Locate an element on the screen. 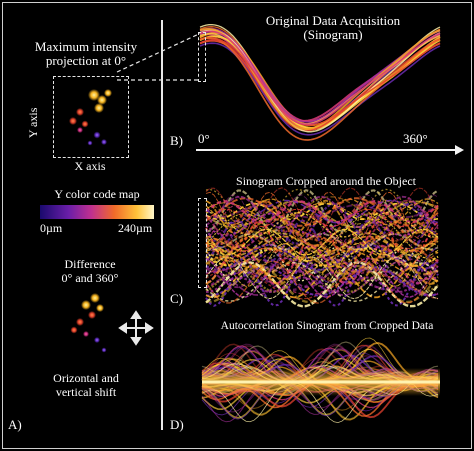 The height and width of the screenshot is (451, 474). panel-divider is located at coordinates (162, 225).